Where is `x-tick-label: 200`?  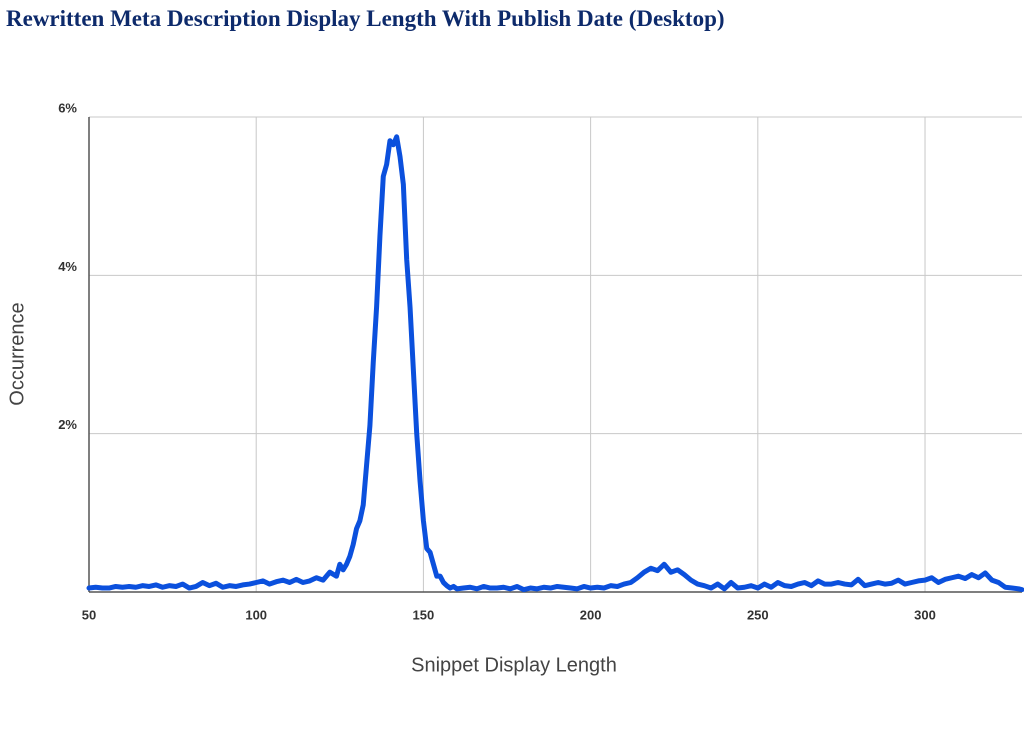
x-tick-label: 200 is located at coordinates (591, 614).